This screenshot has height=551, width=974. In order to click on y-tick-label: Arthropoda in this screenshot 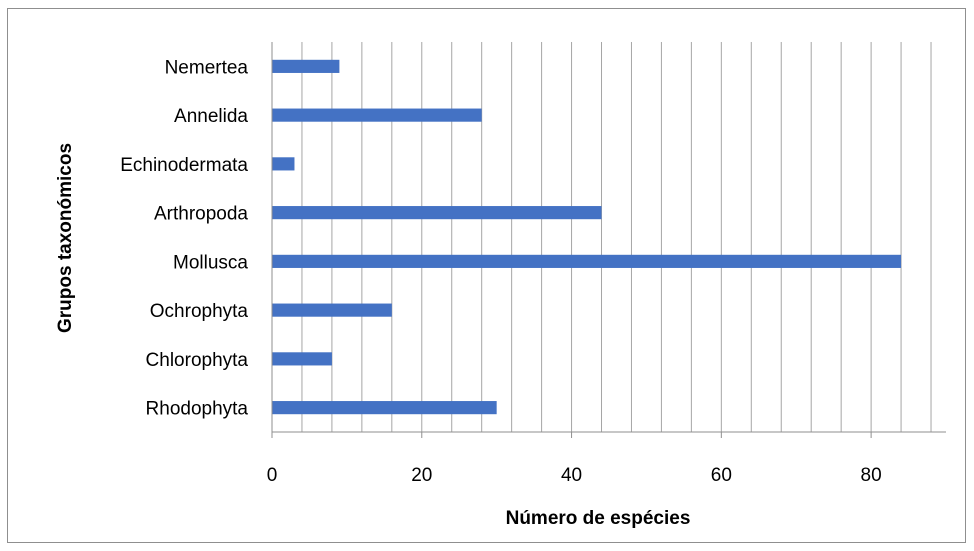, I will do `click(201, 214)`.